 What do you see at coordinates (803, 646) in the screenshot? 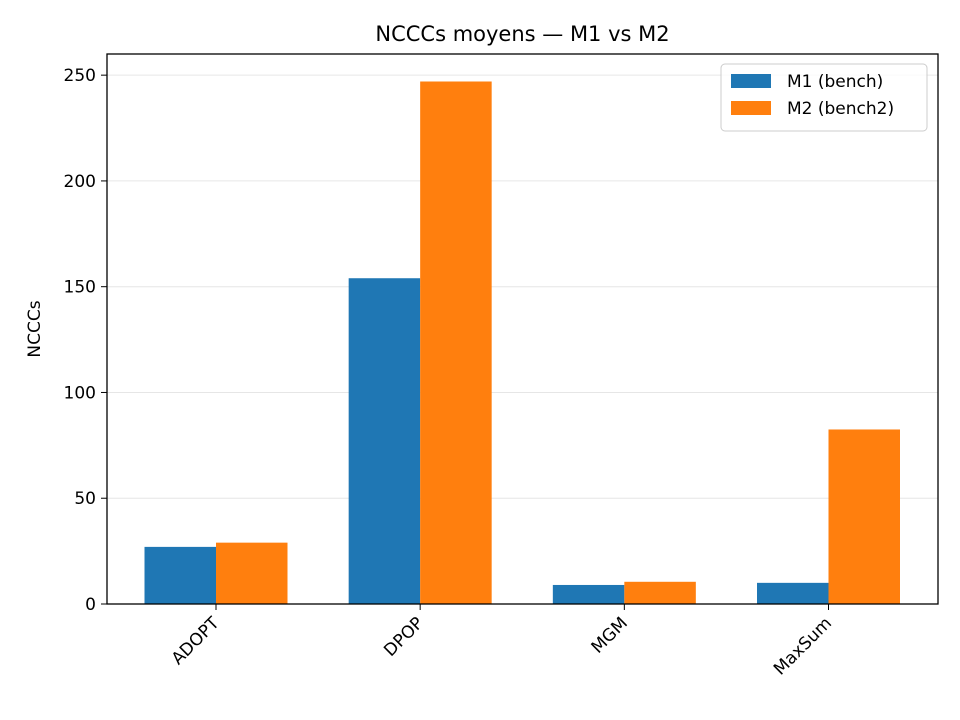
I see `x-tick-label: MaxSum` at bounding box center [803, 646].